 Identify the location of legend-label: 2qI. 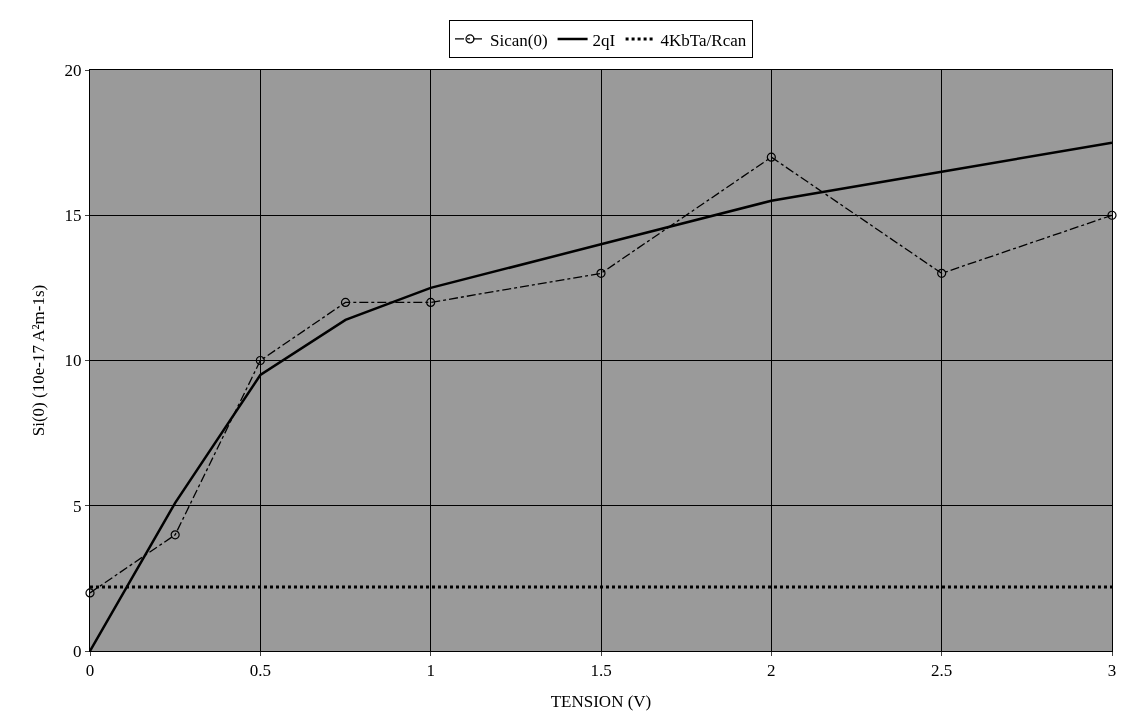
(604, 40).